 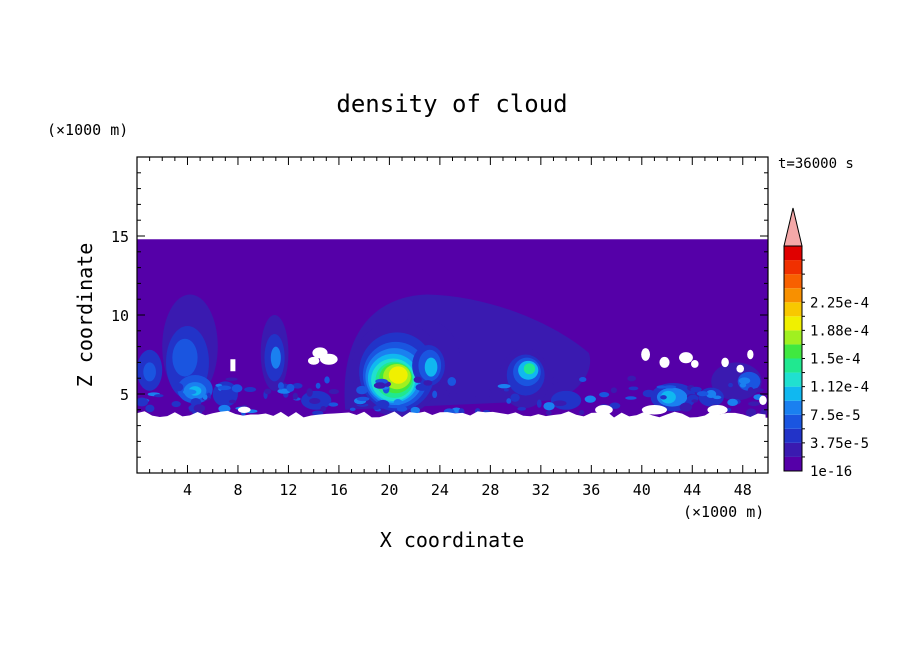 What do you see at coordinates (452, 441) in the screenshot?
I see `cloud-free-region` at bounding box center [452, 441].